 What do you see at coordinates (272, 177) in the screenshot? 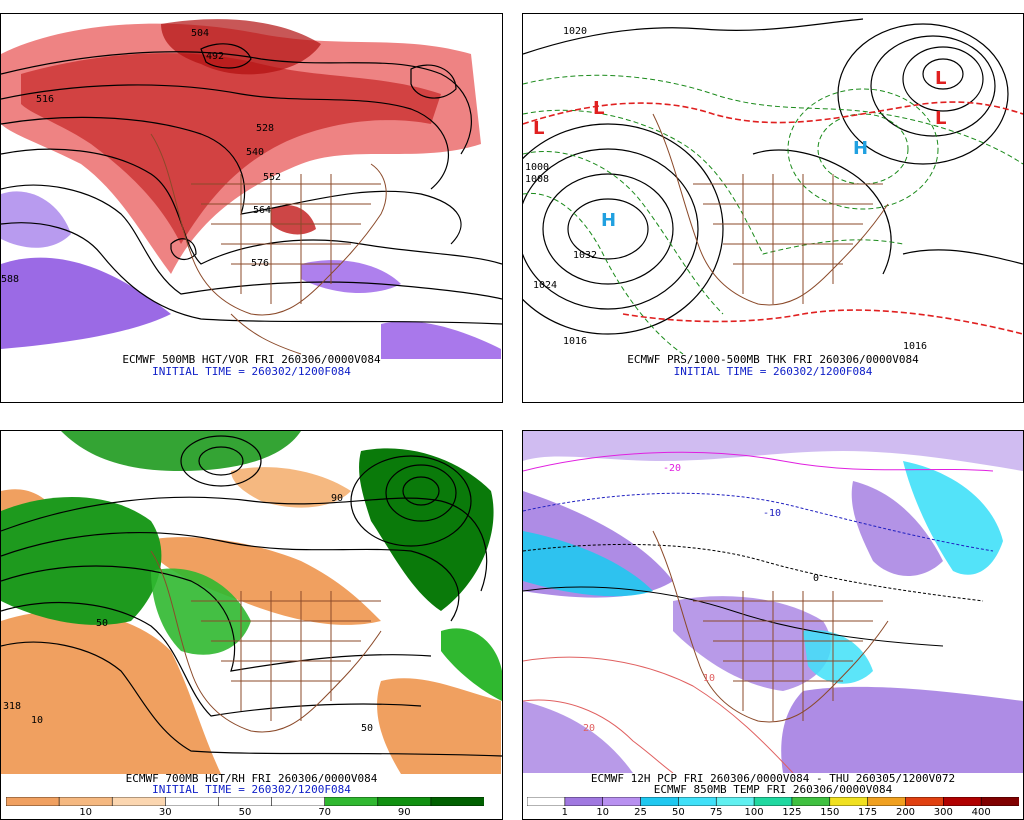
I see `contour-label: 552` at bounding box center [272, 177].